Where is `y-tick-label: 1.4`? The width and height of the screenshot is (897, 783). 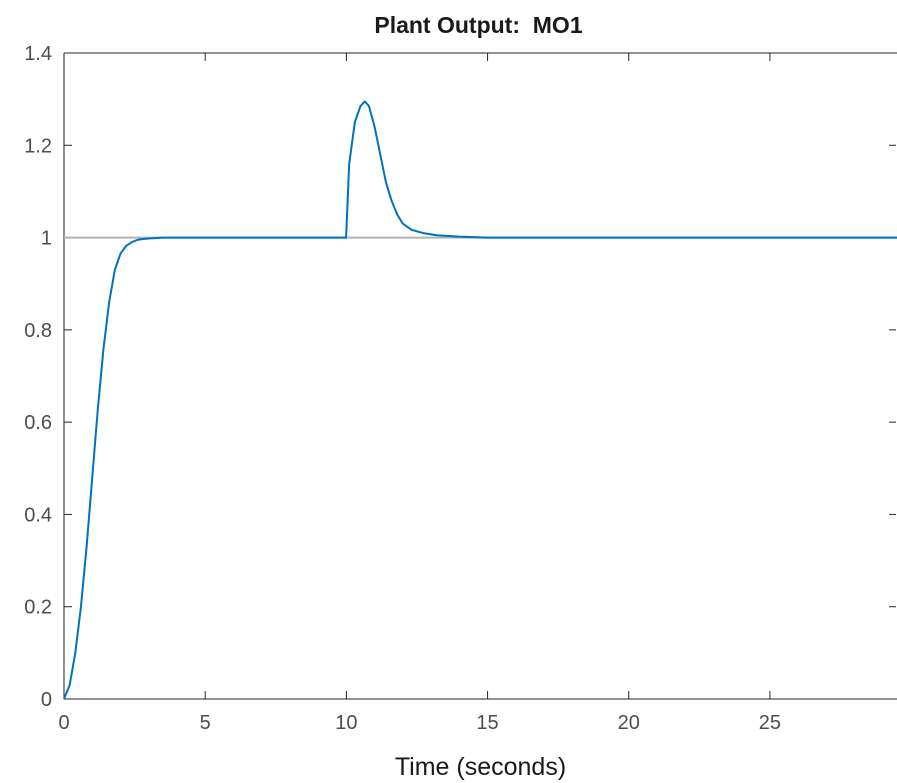 y-tick-label: 1.4 is located at coordinates (38, 54).